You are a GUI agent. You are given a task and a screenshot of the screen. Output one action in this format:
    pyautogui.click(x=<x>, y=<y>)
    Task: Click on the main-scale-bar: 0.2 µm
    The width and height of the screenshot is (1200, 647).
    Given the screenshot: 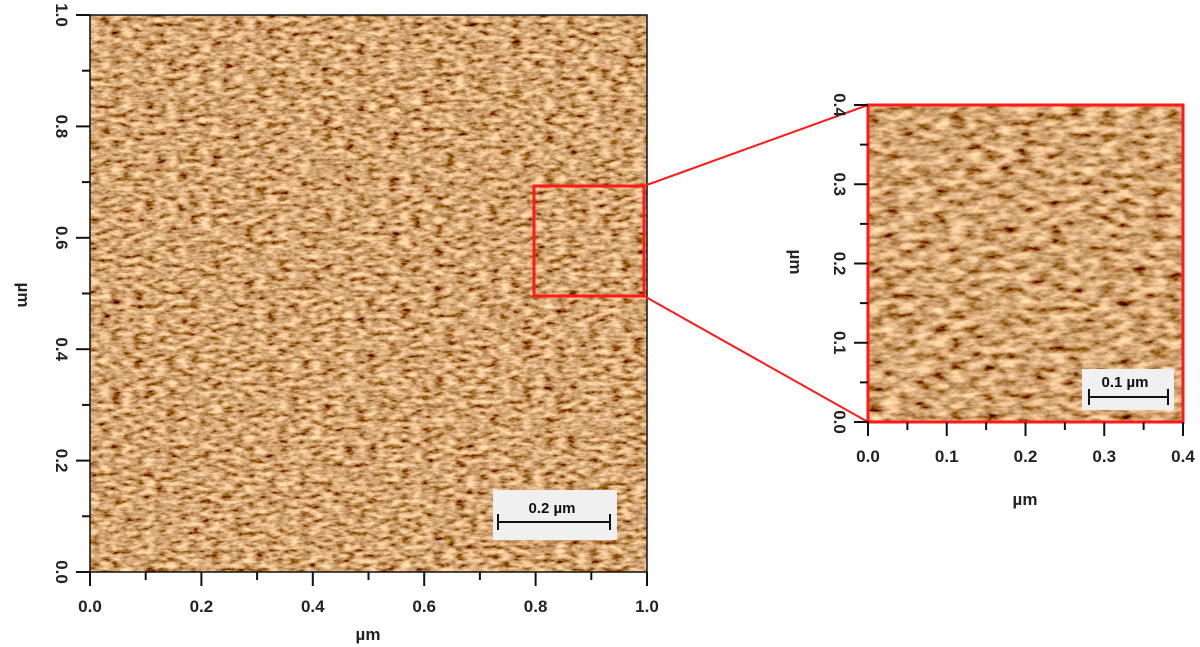 What is the action you would take?
    pyautogui.click(x=555, y=515)
    